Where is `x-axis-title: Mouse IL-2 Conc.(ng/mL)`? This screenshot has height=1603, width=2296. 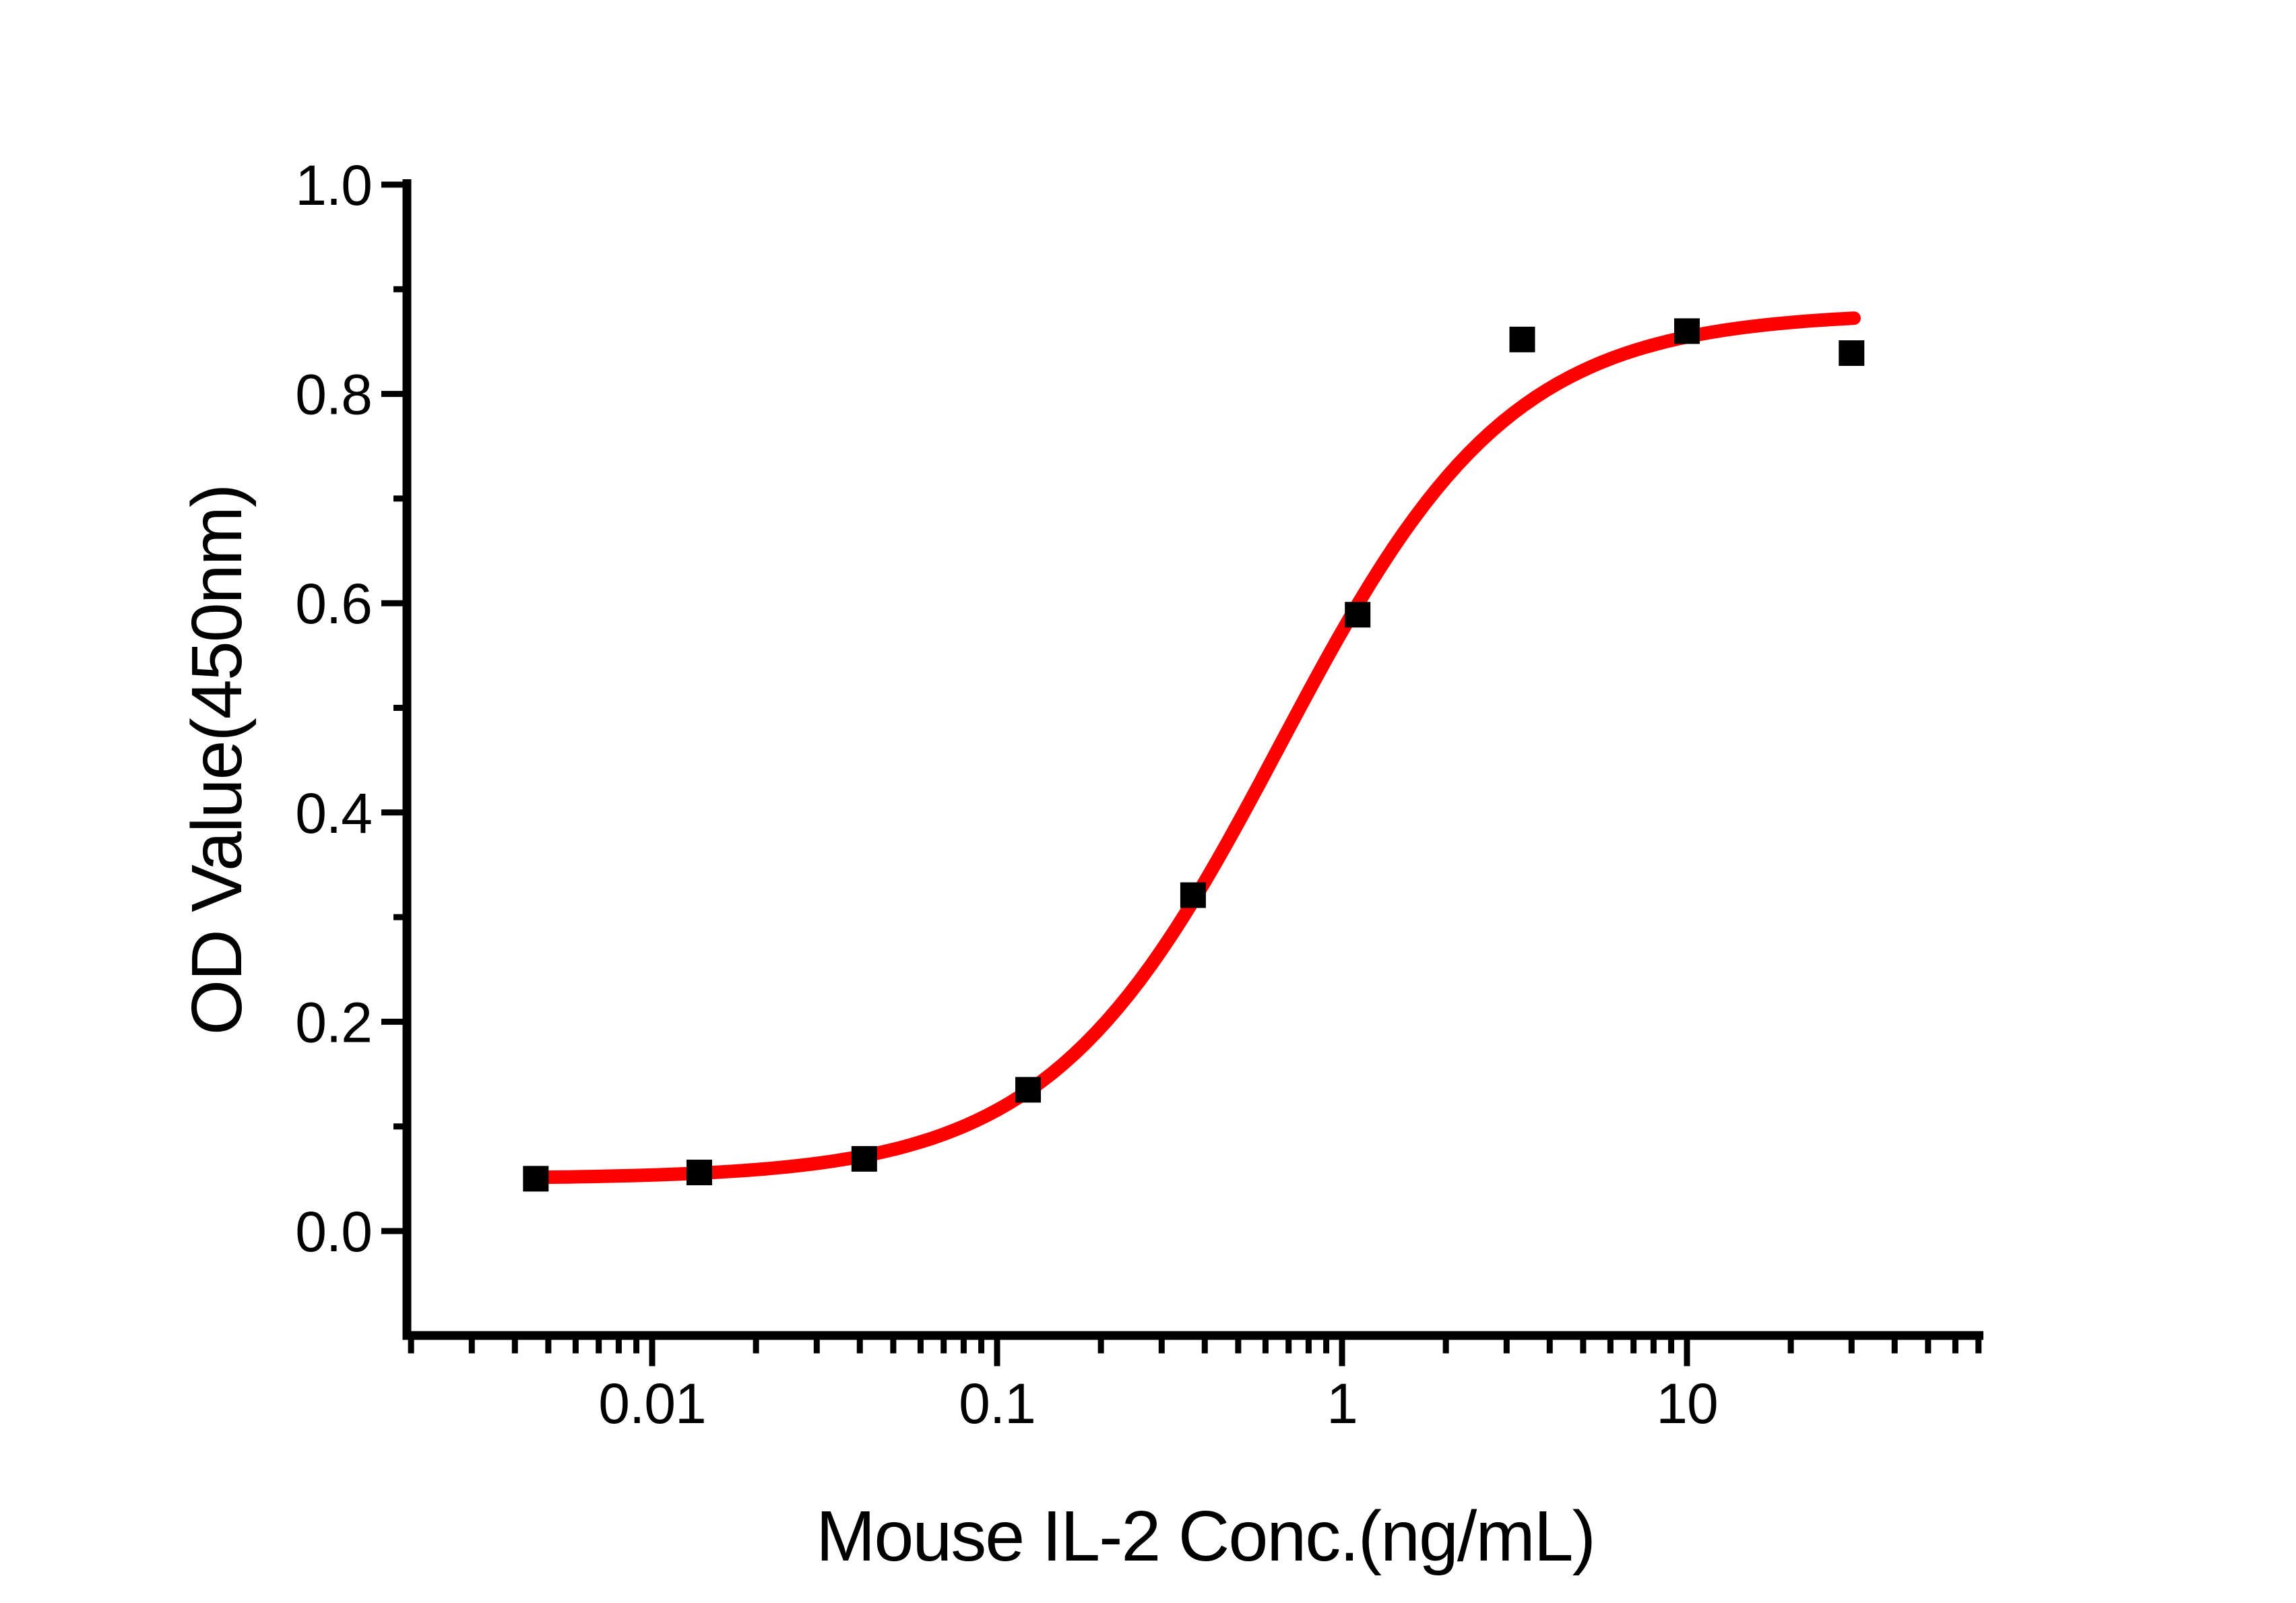
x-axis-title: Mouse IL-2 Conc.(ng/mL) is located at coordinates (1205, 1536).